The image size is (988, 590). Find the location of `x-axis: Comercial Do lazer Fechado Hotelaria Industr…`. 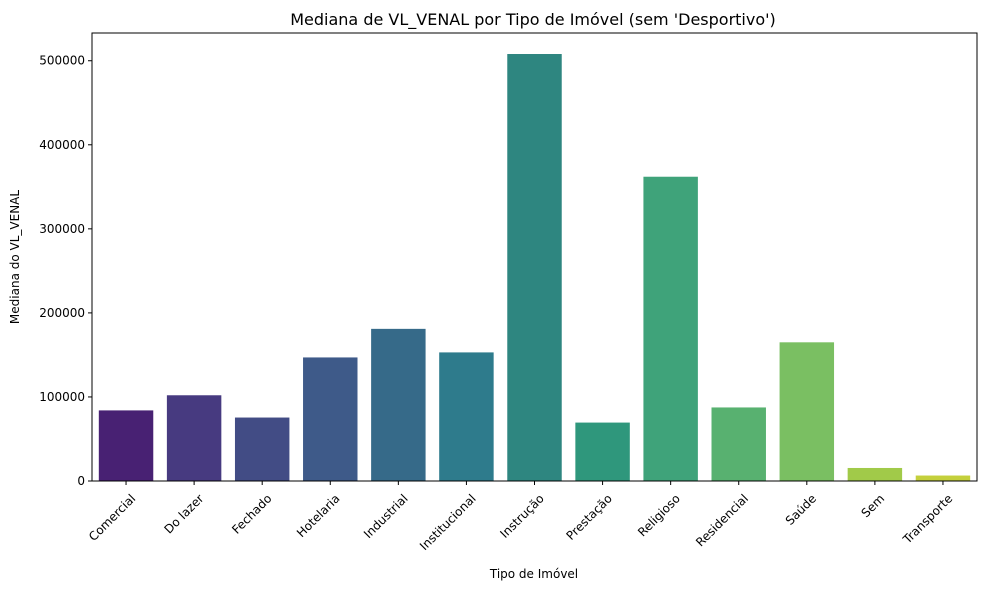

x-axis: Comercial Do lazer Fechado Hotelaria Industr… is located at coordinates (520, 517).